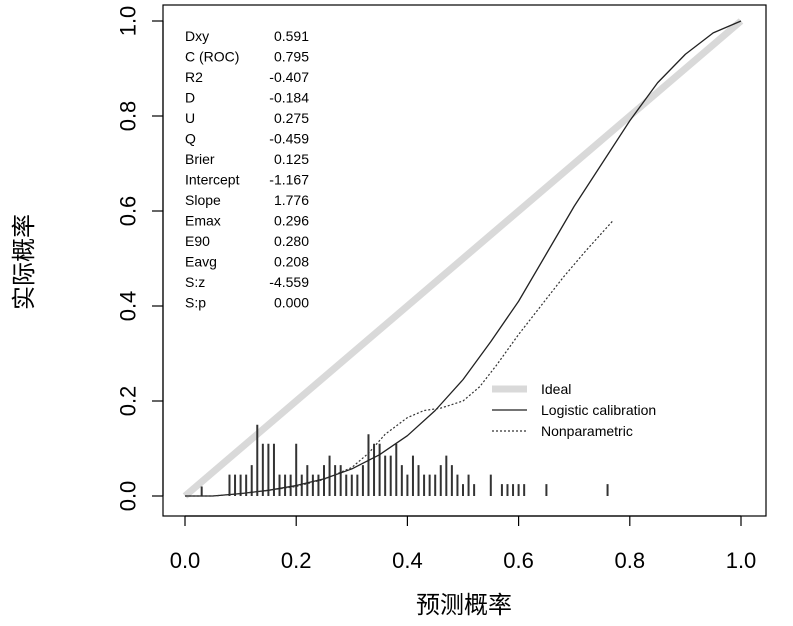  What do you see at coordinates (190, 139) in the screenshot?
I see `stat-label: Q` at bounding box center [190, 139].